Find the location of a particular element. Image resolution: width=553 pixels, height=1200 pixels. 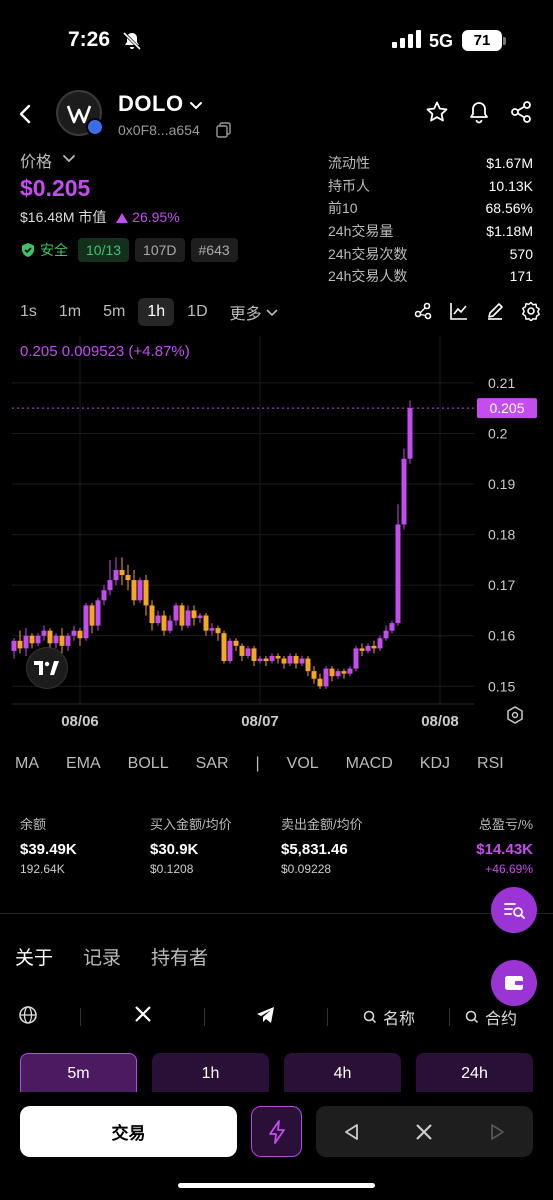

chain-badge-icon is located at coordinates (95, 127).